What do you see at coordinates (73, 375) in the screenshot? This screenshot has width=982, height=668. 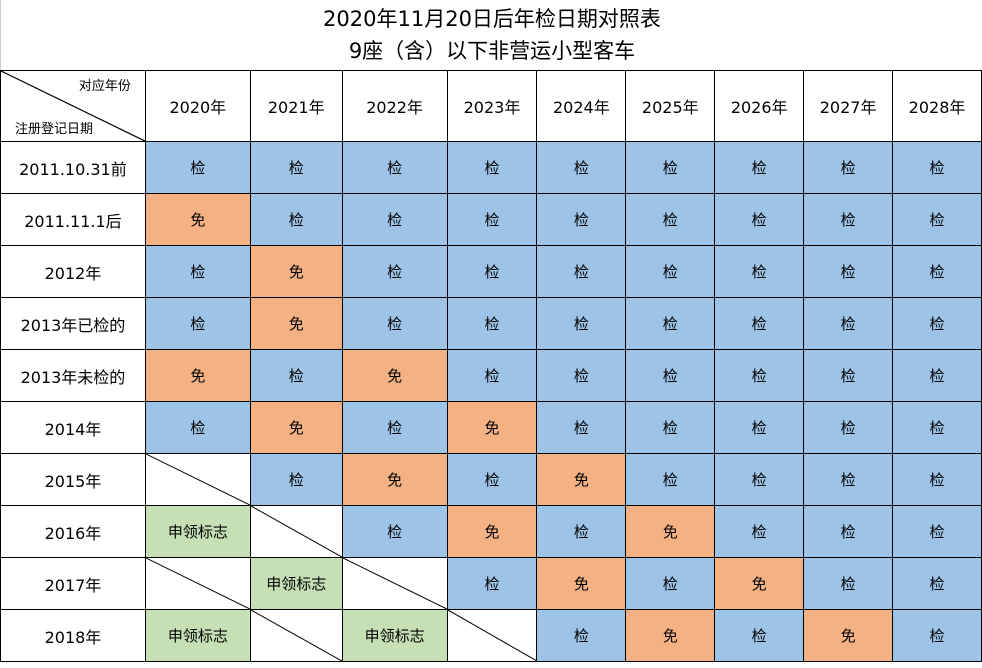 I see `row-header: 2013年未检的` at bounding box center [73, 375].